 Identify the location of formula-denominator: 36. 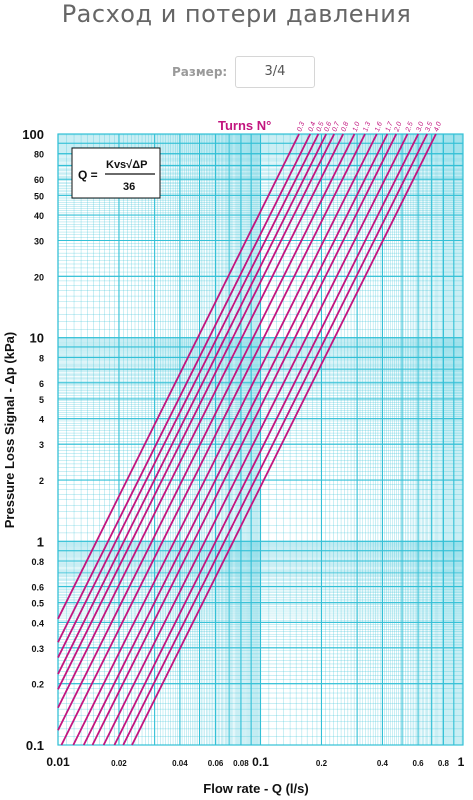
(129, 187).